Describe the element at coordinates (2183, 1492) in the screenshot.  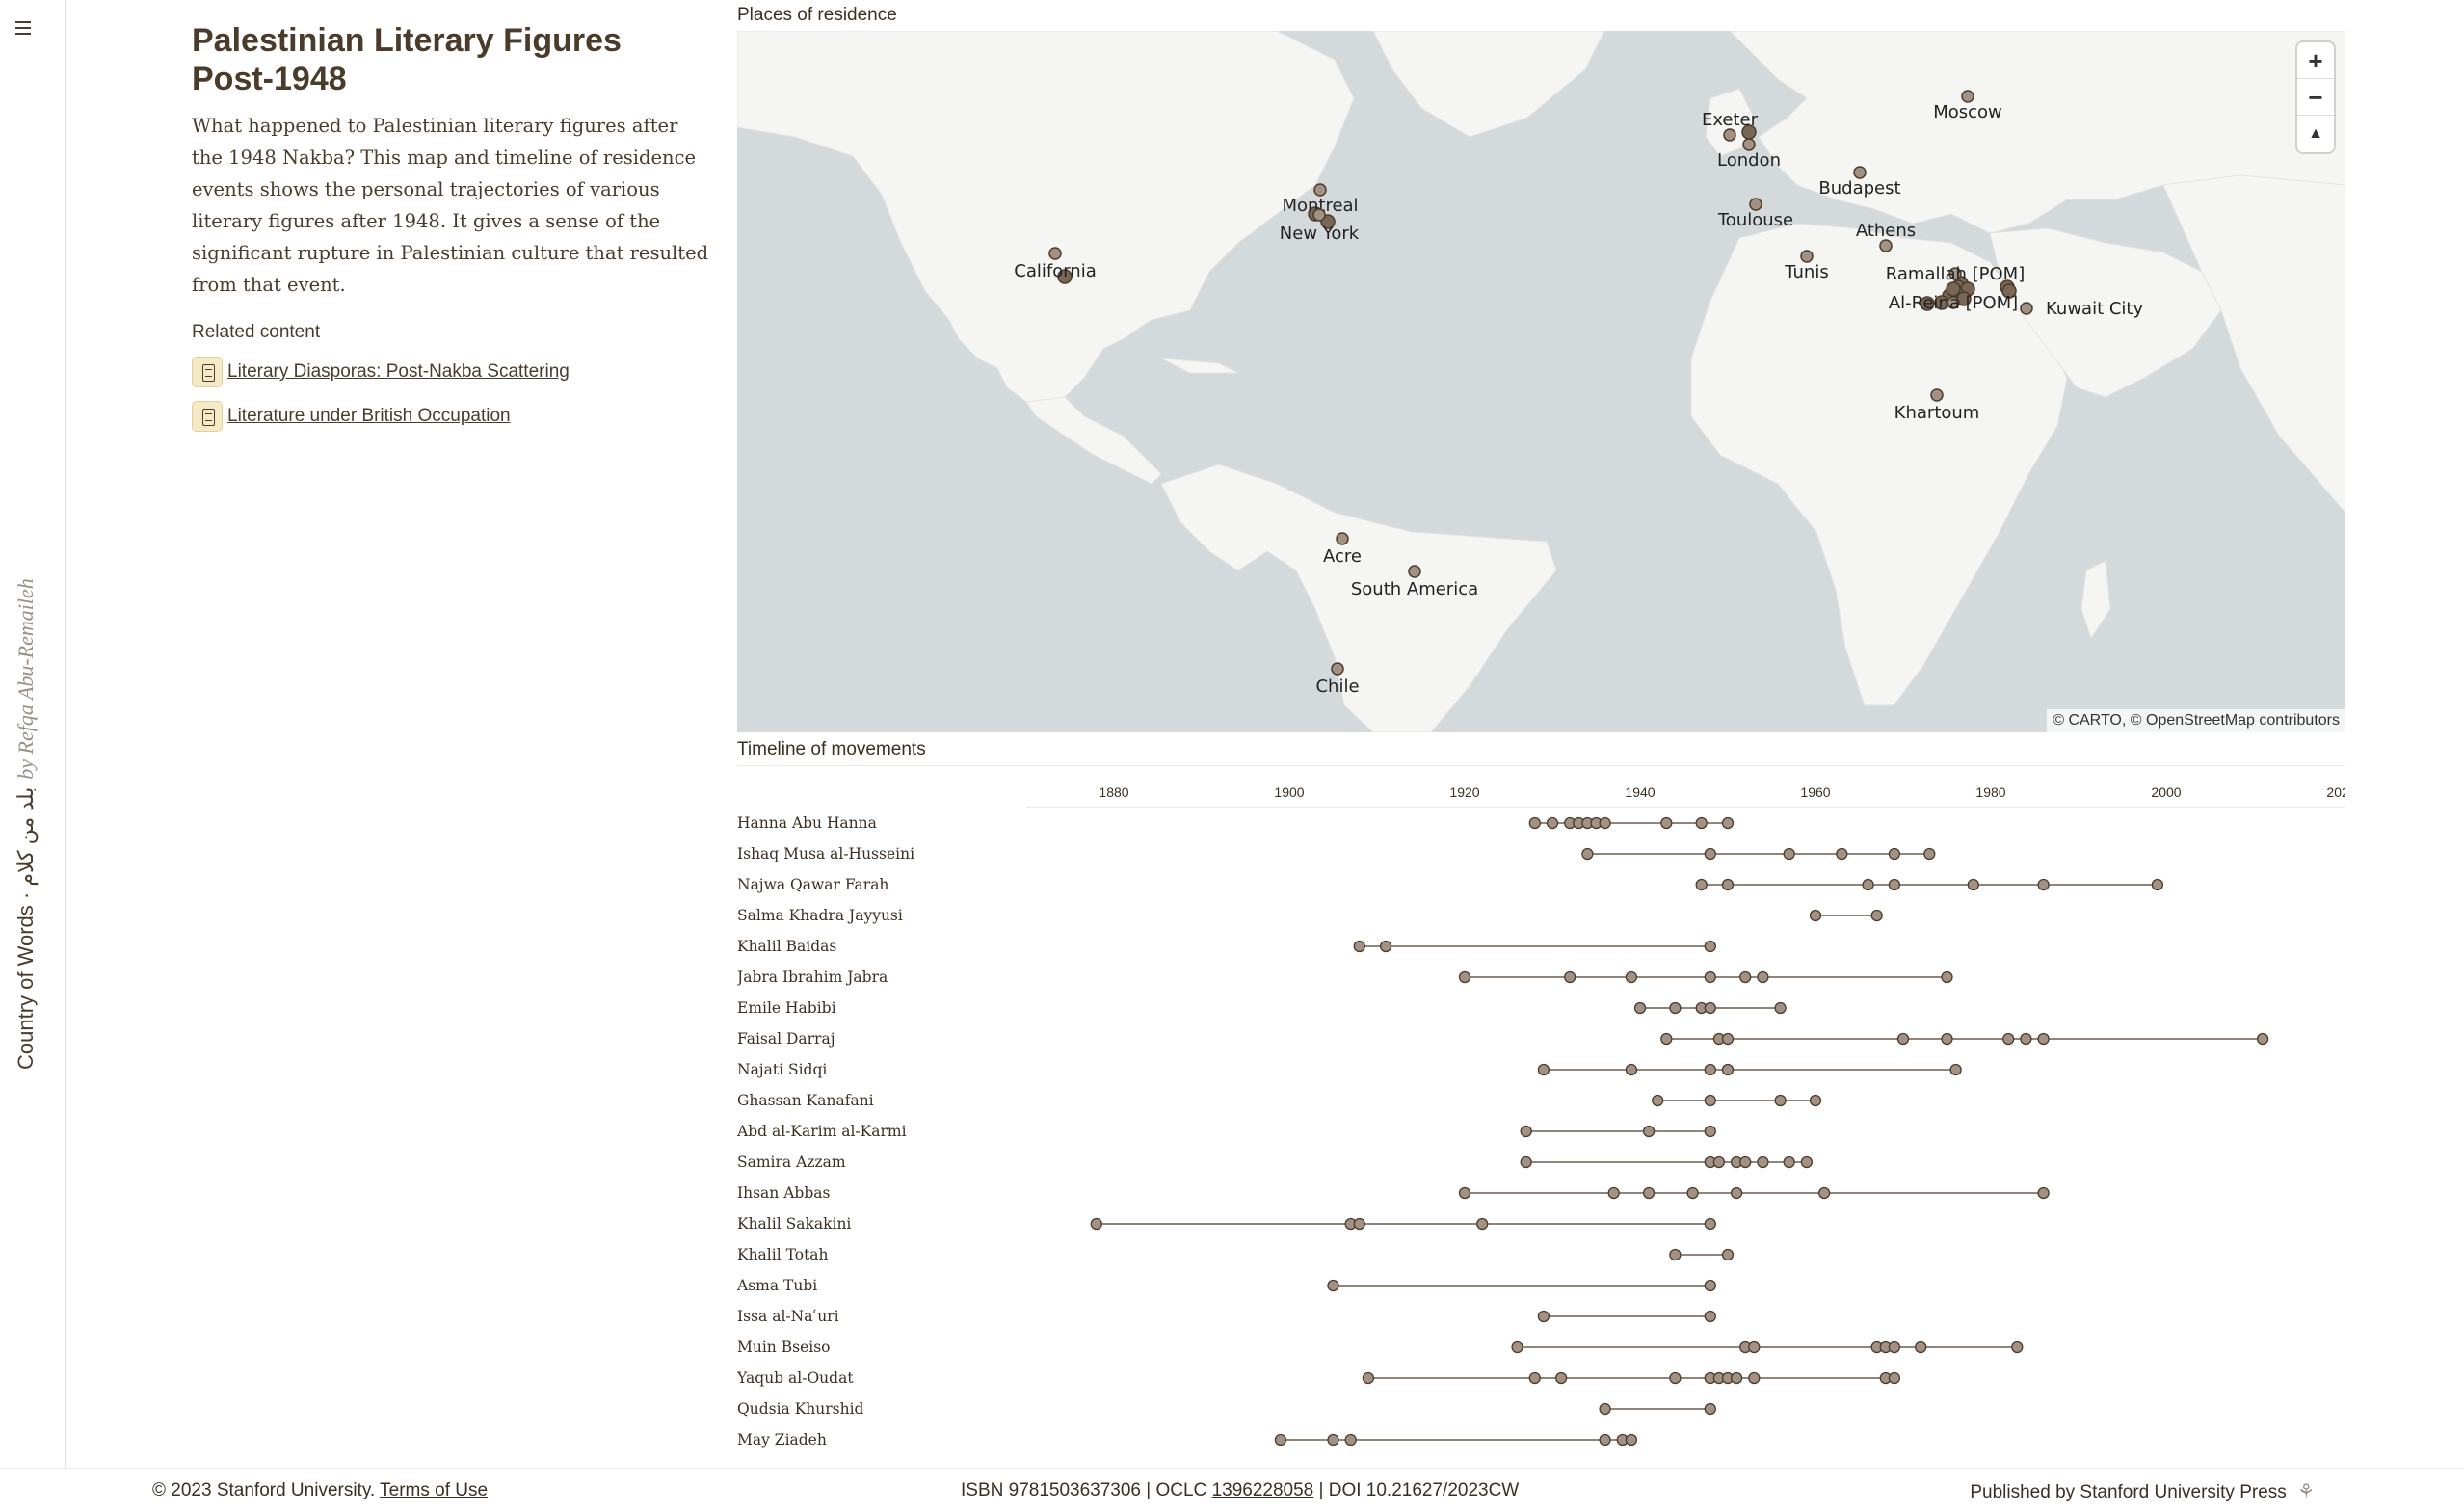
I see `press-link: Stanford University Press` at that location.